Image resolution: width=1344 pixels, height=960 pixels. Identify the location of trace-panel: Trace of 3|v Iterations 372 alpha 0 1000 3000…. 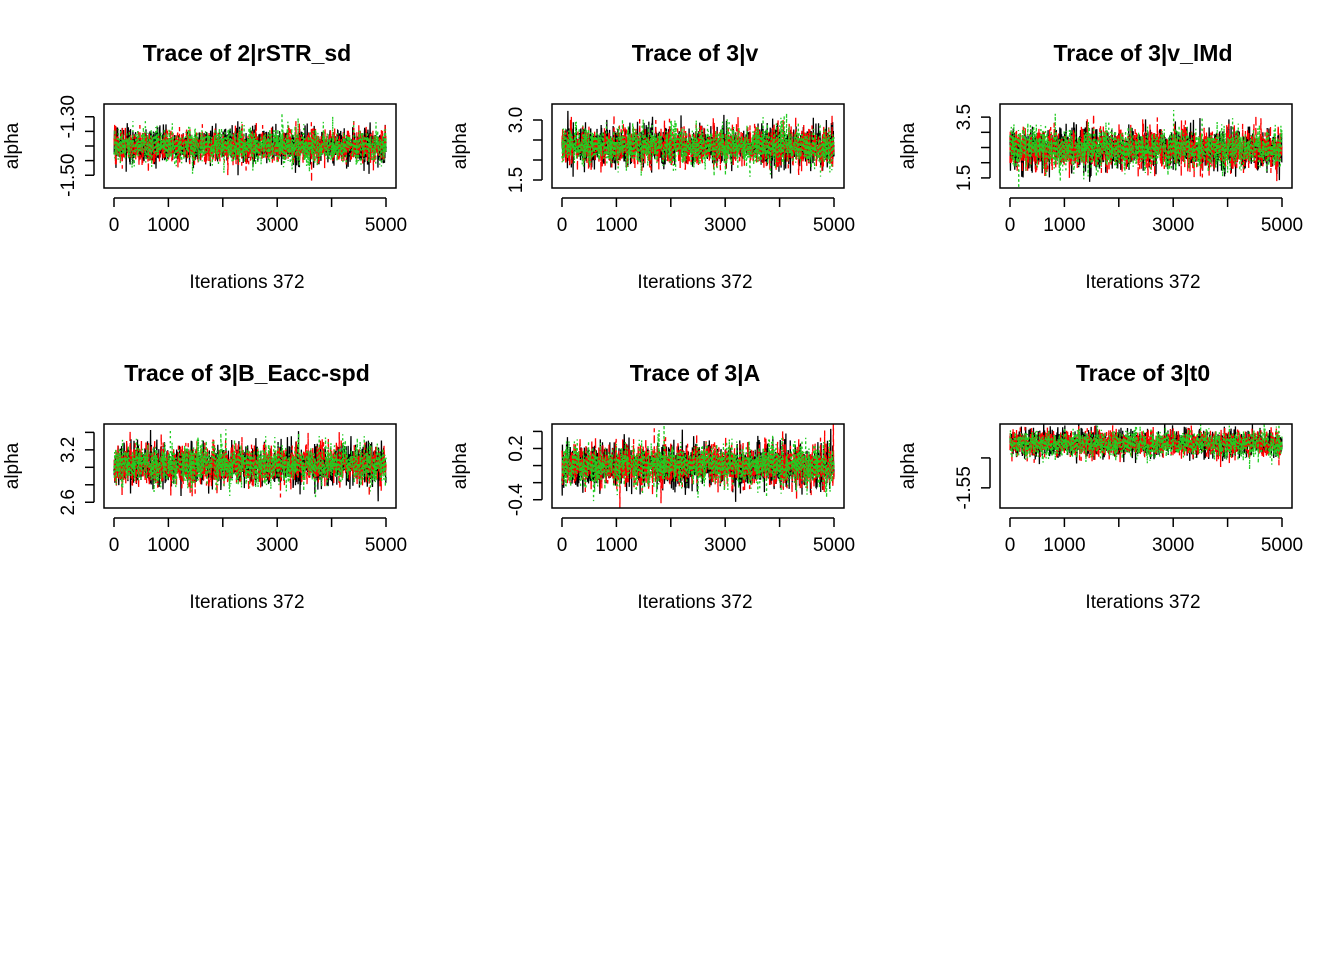
(652, 166).